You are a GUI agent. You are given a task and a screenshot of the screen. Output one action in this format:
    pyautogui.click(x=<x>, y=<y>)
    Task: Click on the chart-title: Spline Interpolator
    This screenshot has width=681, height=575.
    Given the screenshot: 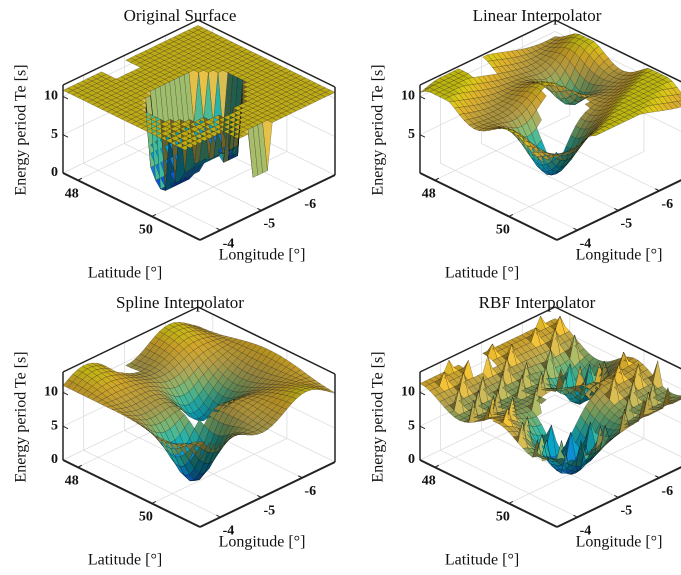 What is the action you would take?
    pyautogui.click(x=180, y=302)
    